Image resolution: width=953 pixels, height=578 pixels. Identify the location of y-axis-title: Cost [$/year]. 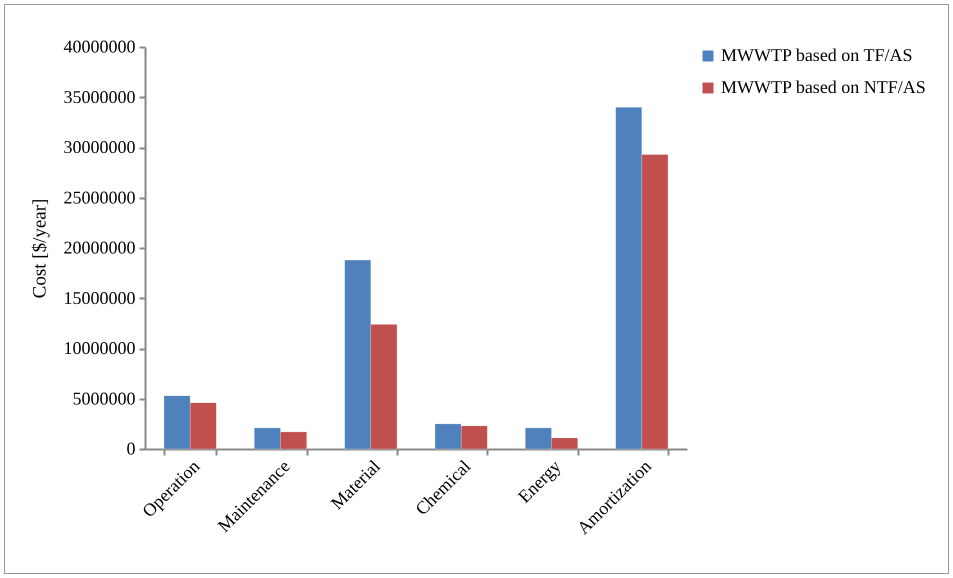
(40, 248).